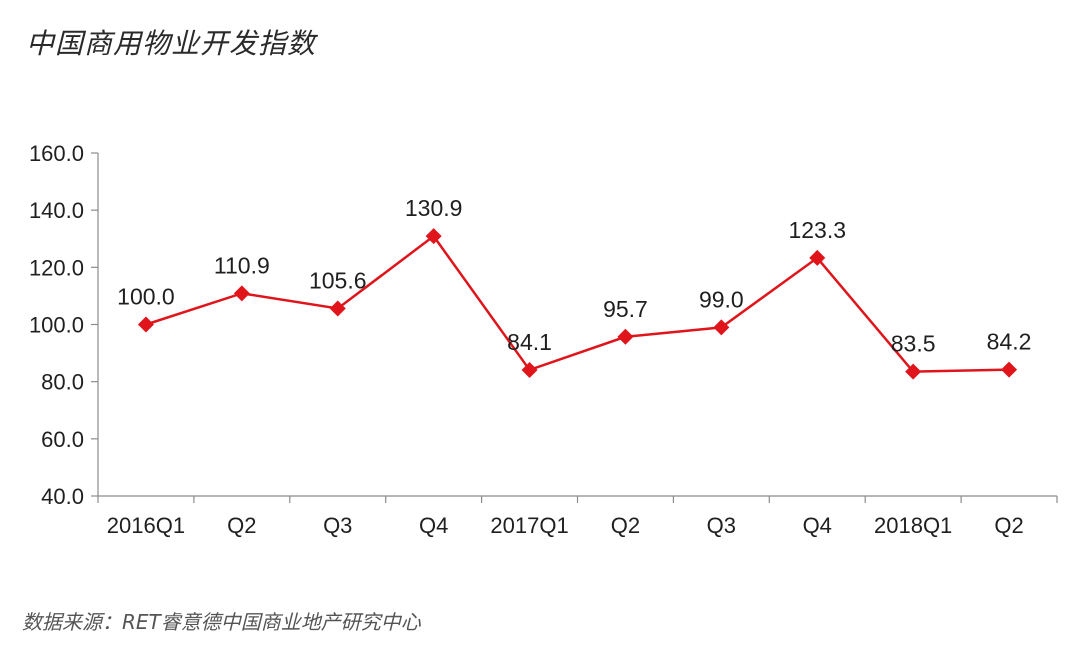 This screenshot has height=659, width=1080. I want to click on y-tick-label: 120.0, so click(56, 267).